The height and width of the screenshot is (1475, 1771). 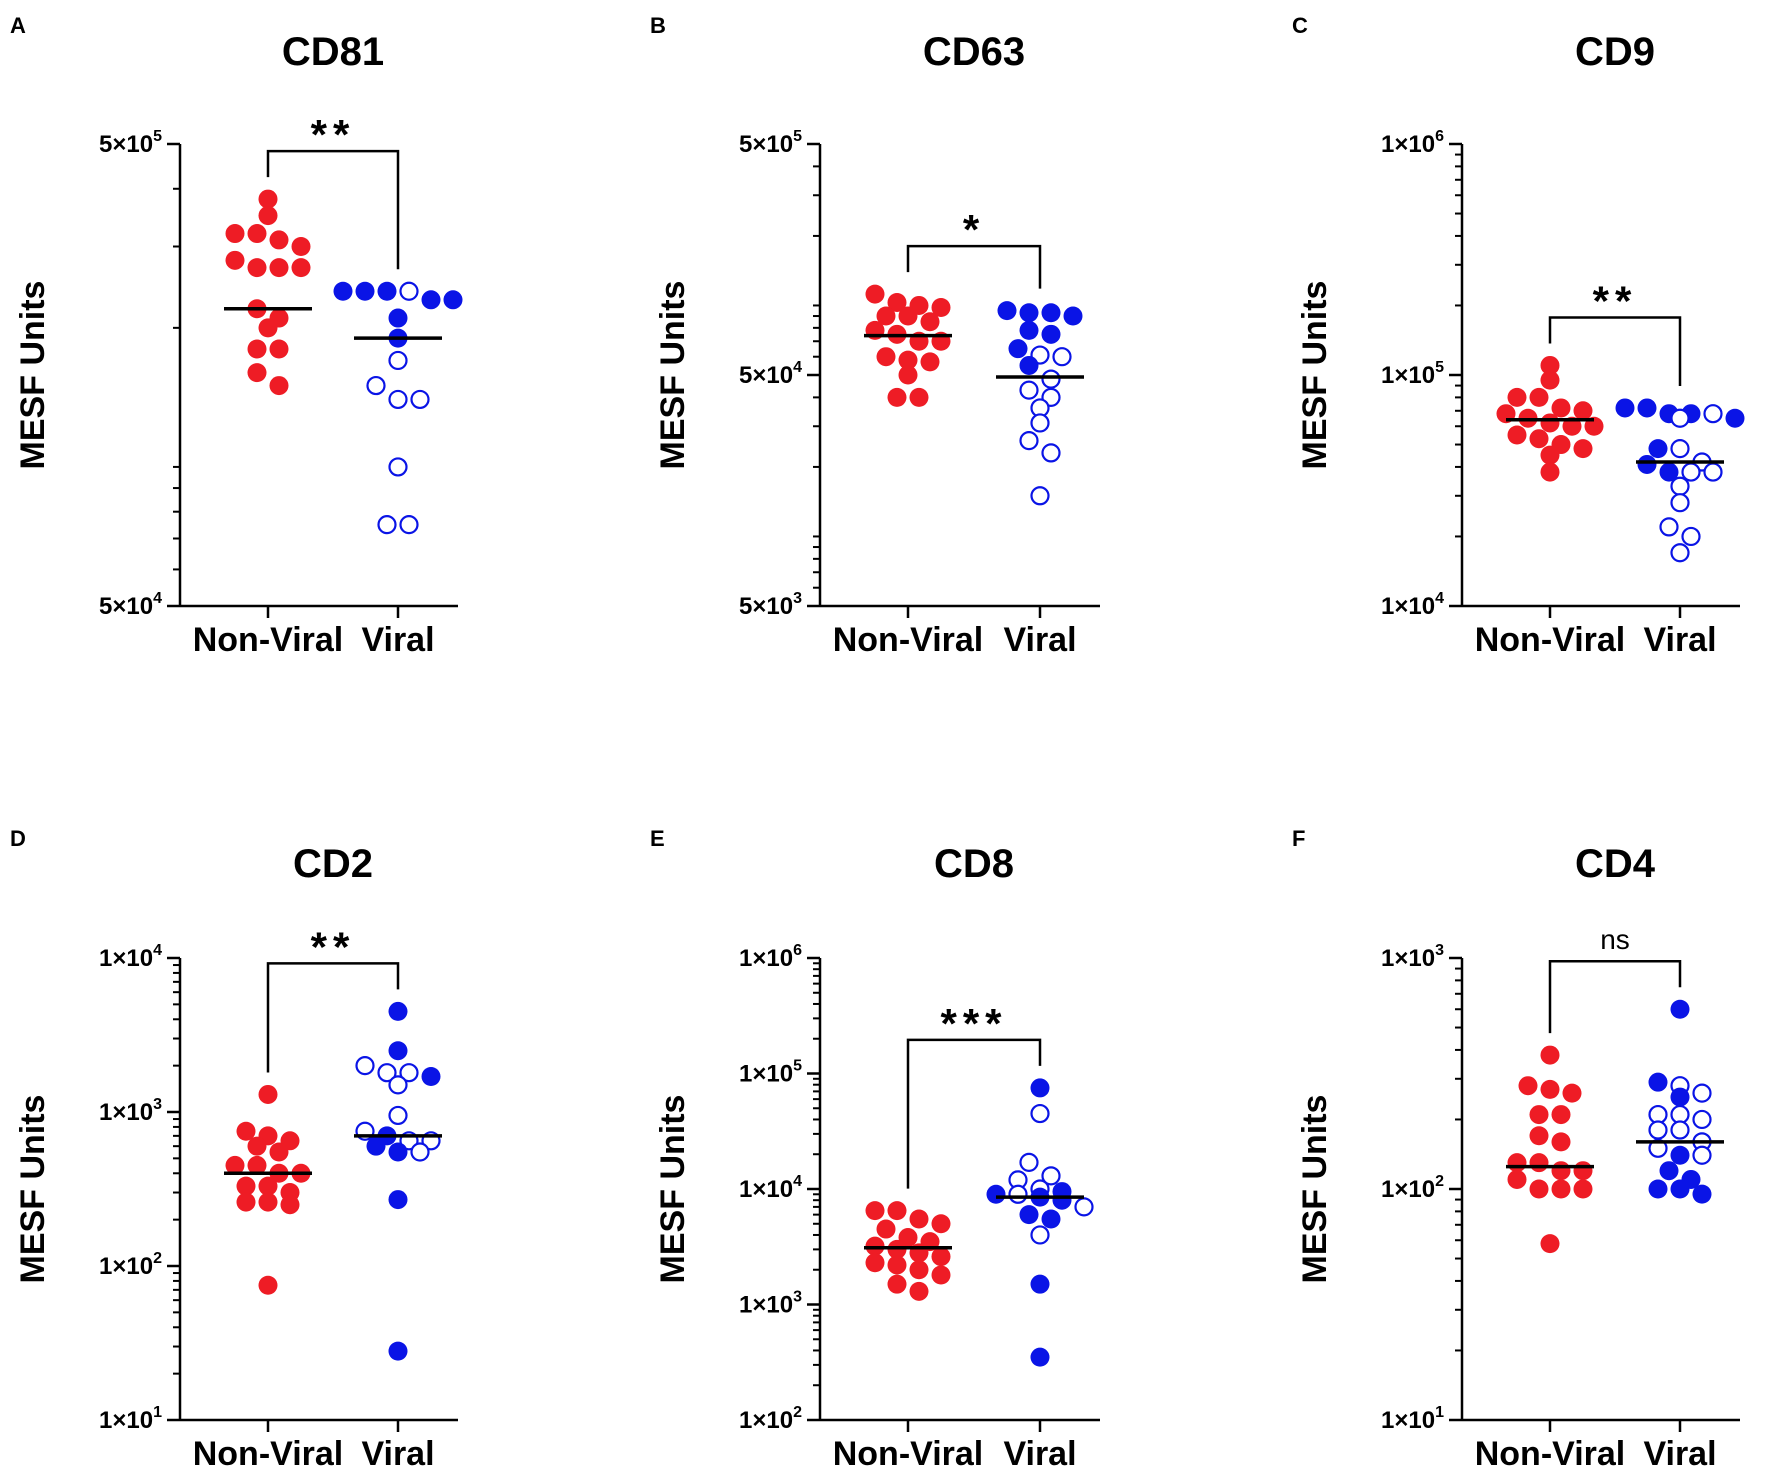 What do you see at coordinates (18, 25) in the screenshot?
I see `panel-letter: A` at bounding box center [18, 25].